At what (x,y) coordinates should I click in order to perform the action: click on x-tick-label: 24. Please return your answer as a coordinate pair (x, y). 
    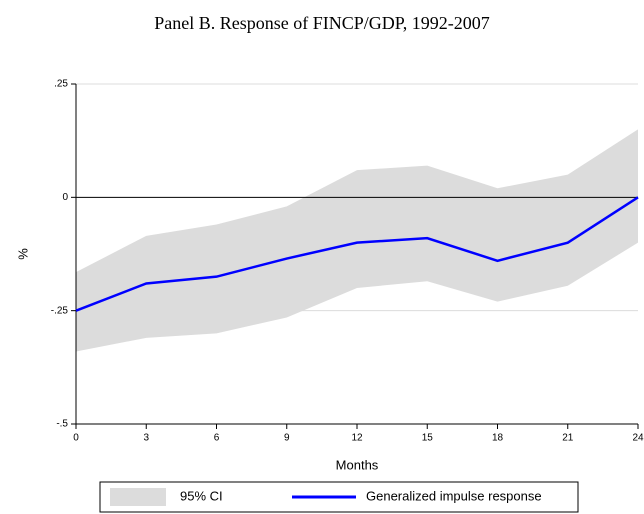
    Looking at the image, I should click on (638, 438).